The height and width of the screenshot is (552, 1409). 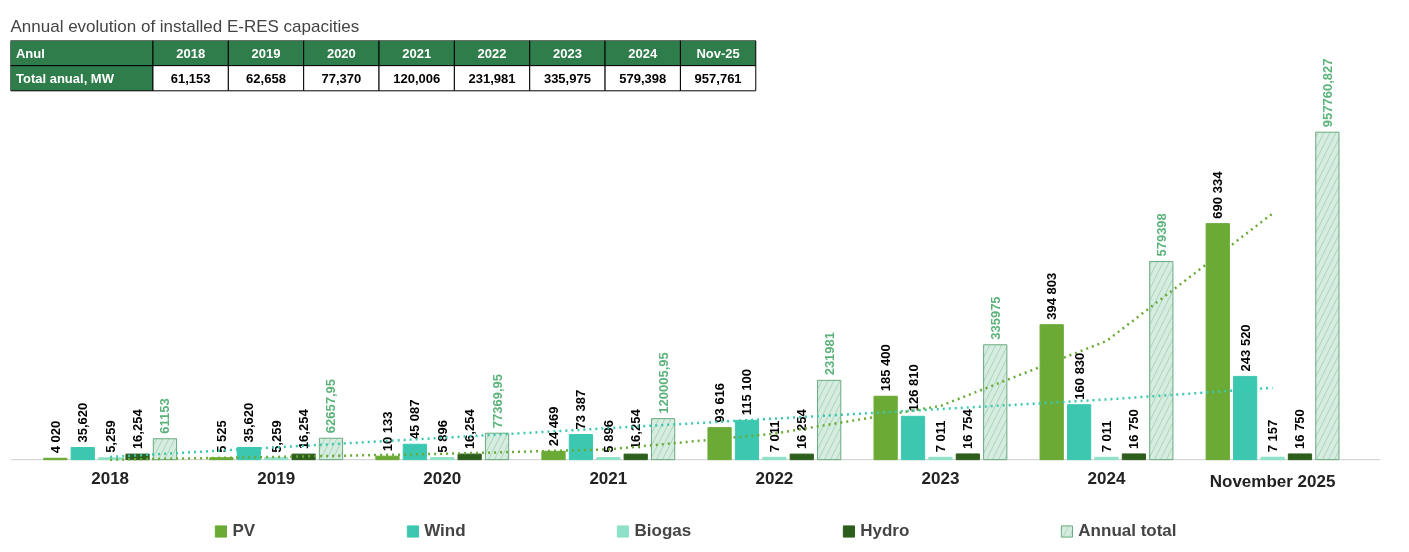 What do you see at coordinates (968, 428) in the screenshot?
I see `data-label: 16 754` at bounding box center [968, 428].